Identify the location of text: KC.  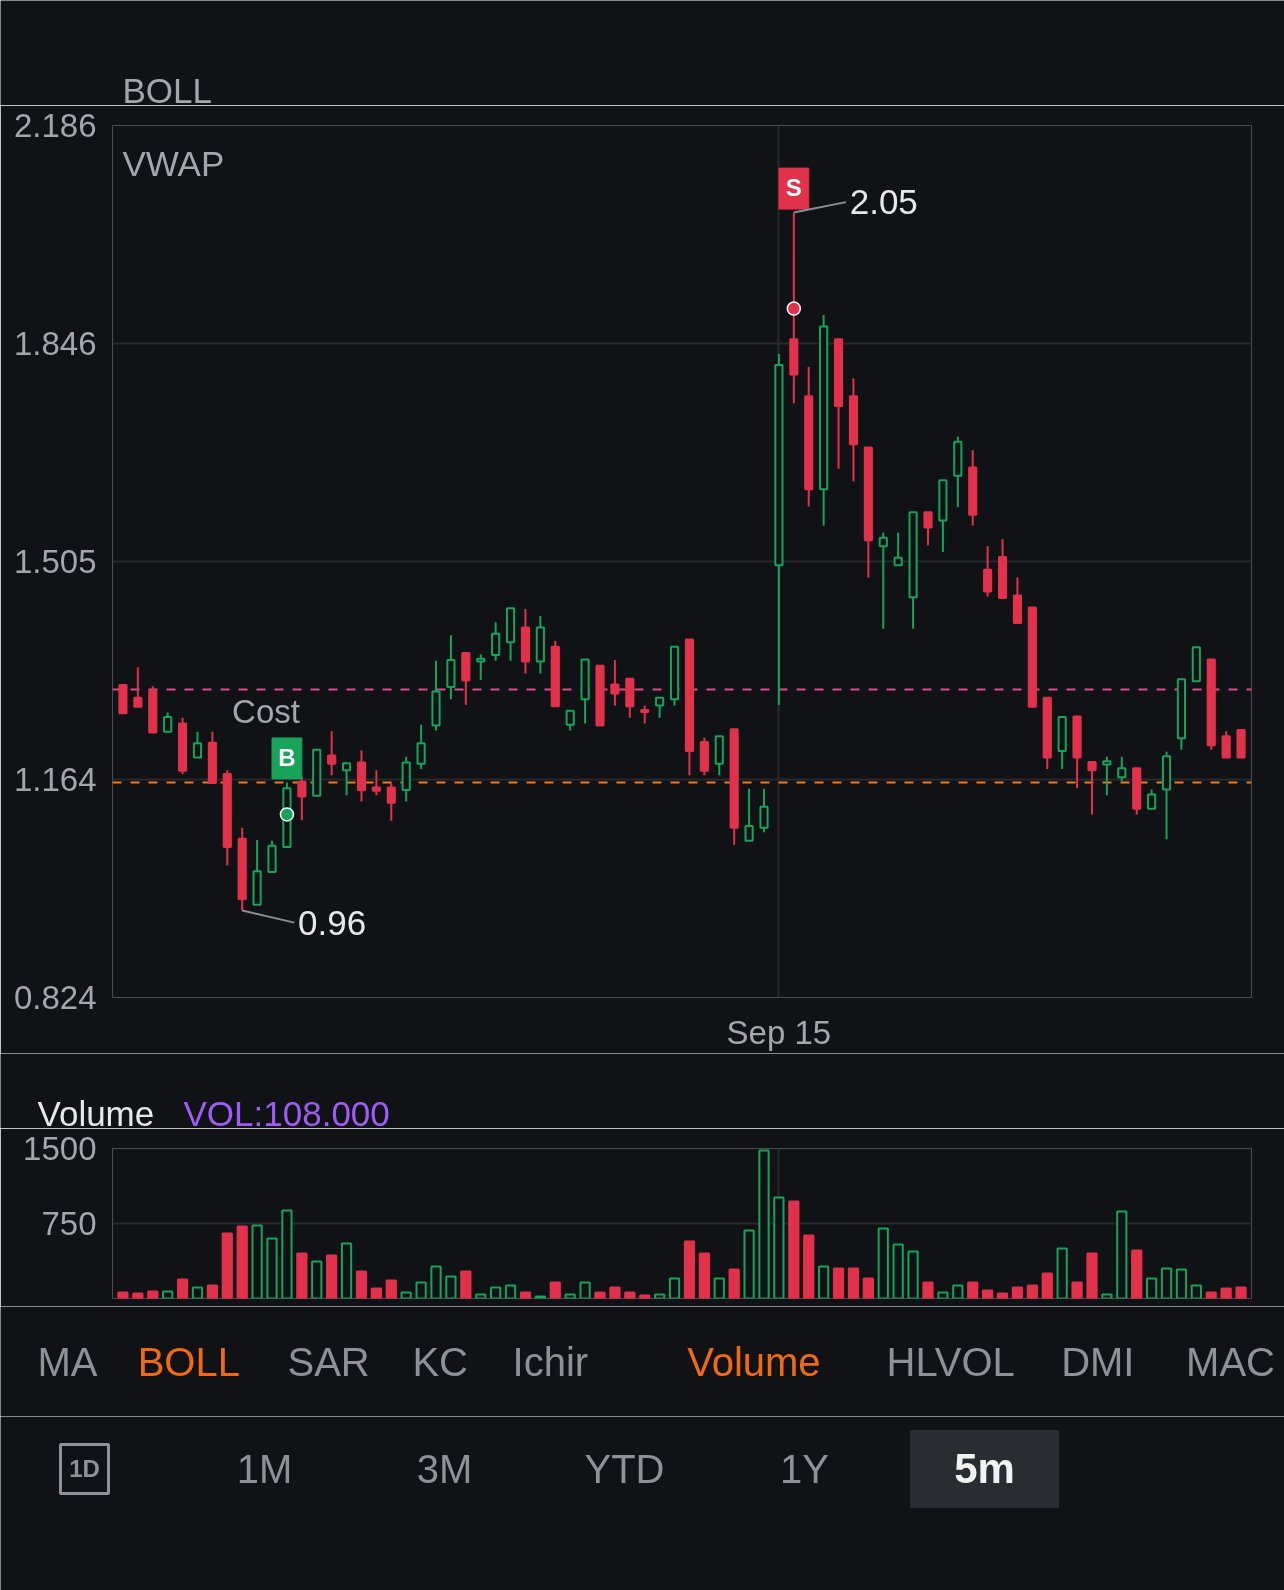
(440, 1361).